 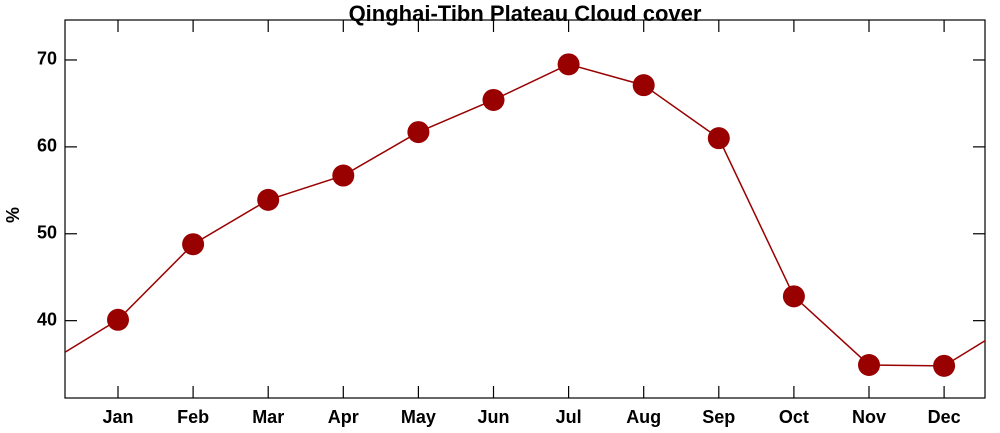 I want to click on x-tick-label: Jul, so click(x=569, y=417).